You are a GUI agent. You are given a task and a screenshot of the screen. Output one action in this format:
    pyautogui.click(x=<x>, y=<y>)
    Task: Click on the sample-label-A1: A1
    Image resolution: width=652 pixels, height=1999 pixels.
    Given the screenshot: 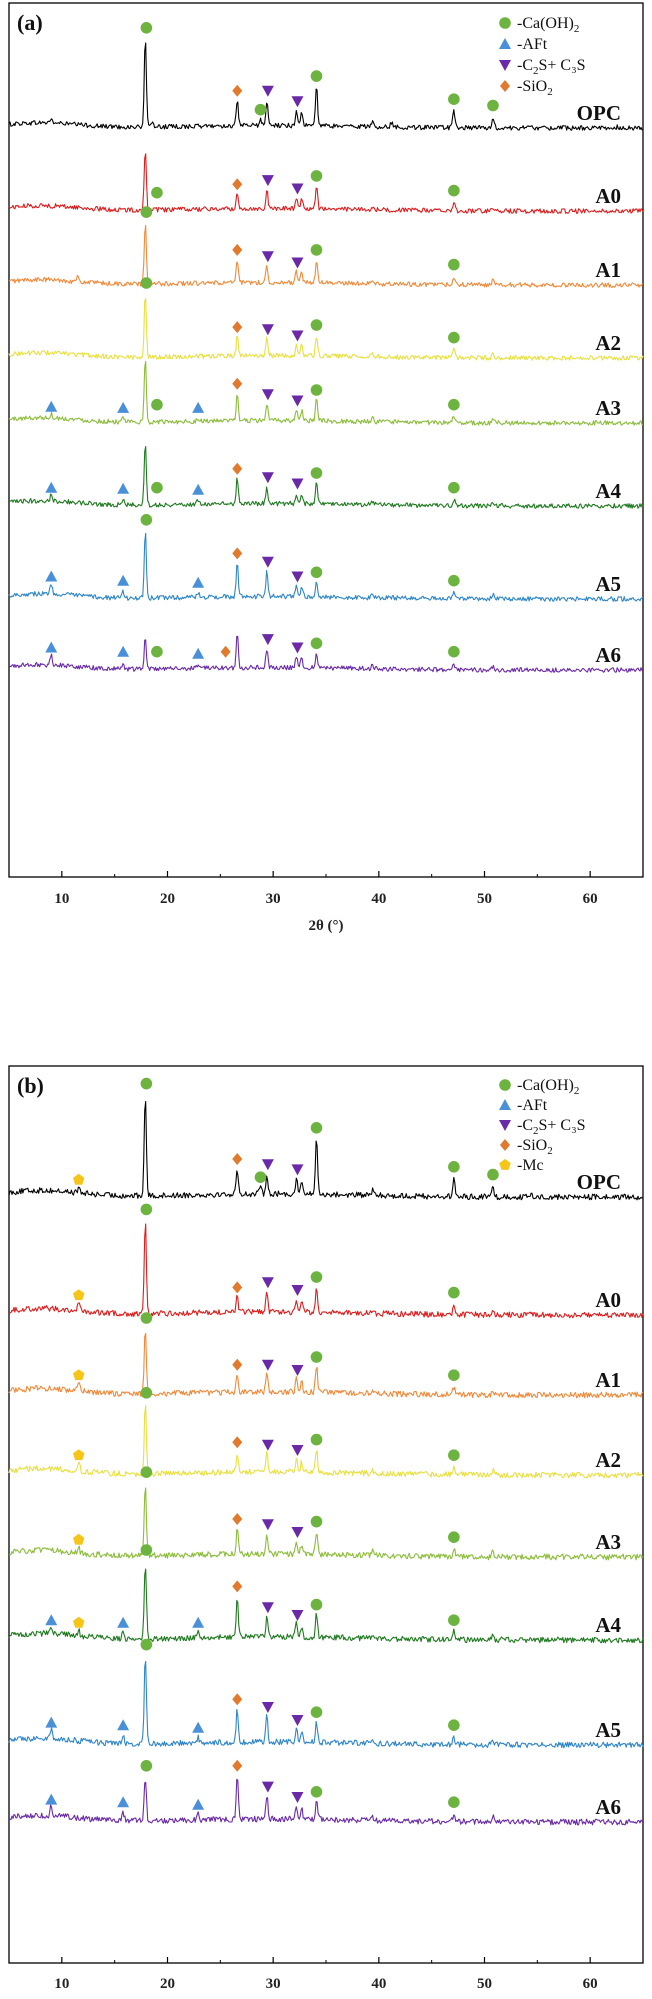 What is the action you would take?
    pyautogui.click(x=608, y=270)
    